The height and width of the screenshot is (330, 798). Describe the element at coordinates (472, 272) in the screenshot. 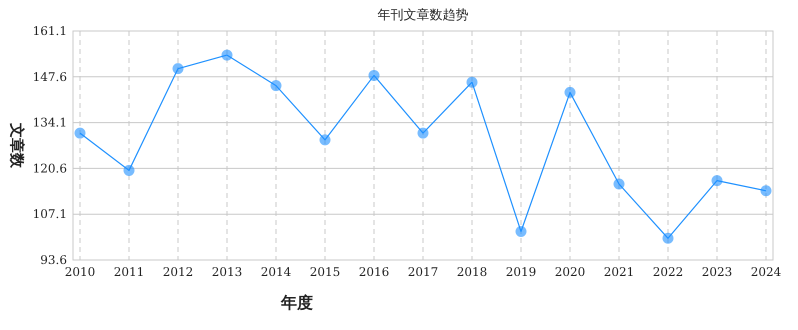

I see `x-tick-label: 2018` at that location.